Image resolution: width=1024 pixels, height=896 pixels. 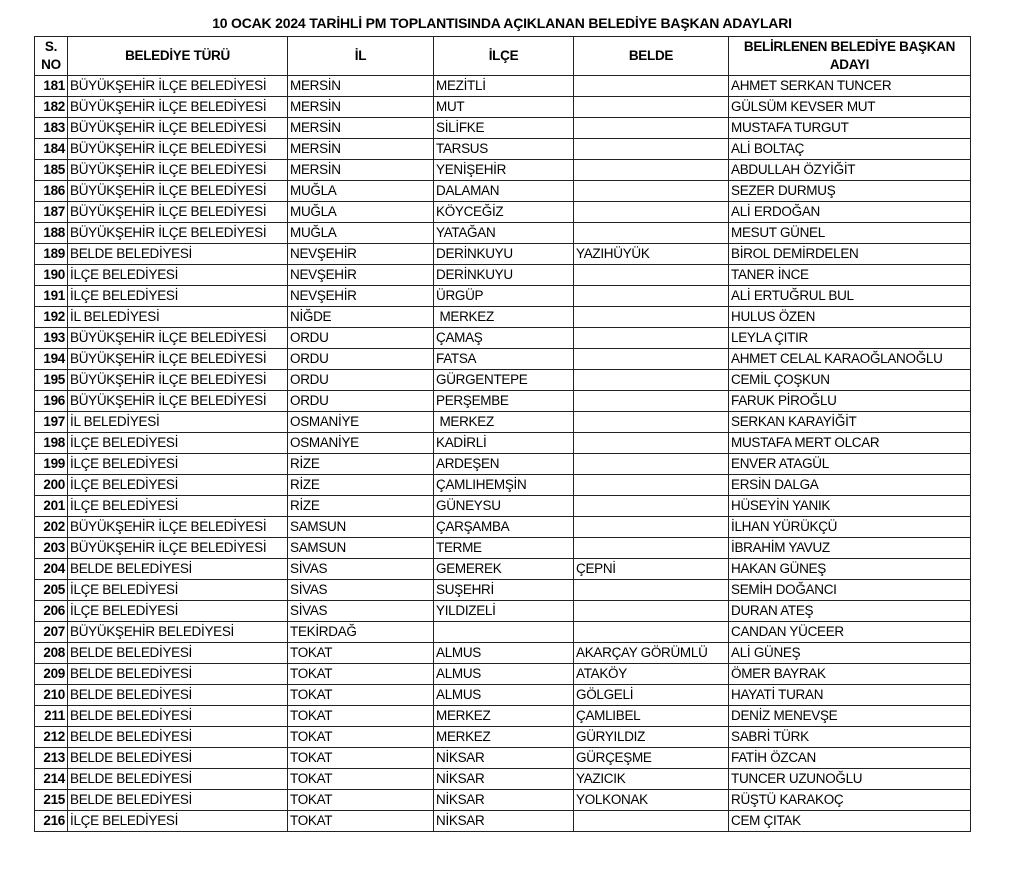 What do you see at coordinates (651, 653) in the screenshot?
I see `town-cell: AKARÇAY GÖRÜMLÜ` at bounding box center [651, 653].